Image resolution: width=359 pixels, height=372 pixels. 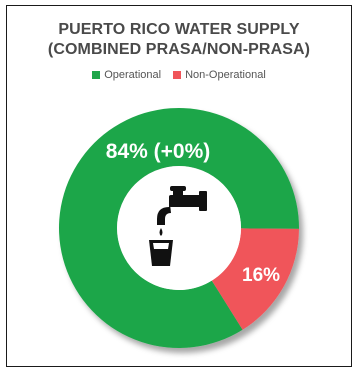 I want to click on legend-item-non-operational: Non-Operational, so click(x=219, y=75).